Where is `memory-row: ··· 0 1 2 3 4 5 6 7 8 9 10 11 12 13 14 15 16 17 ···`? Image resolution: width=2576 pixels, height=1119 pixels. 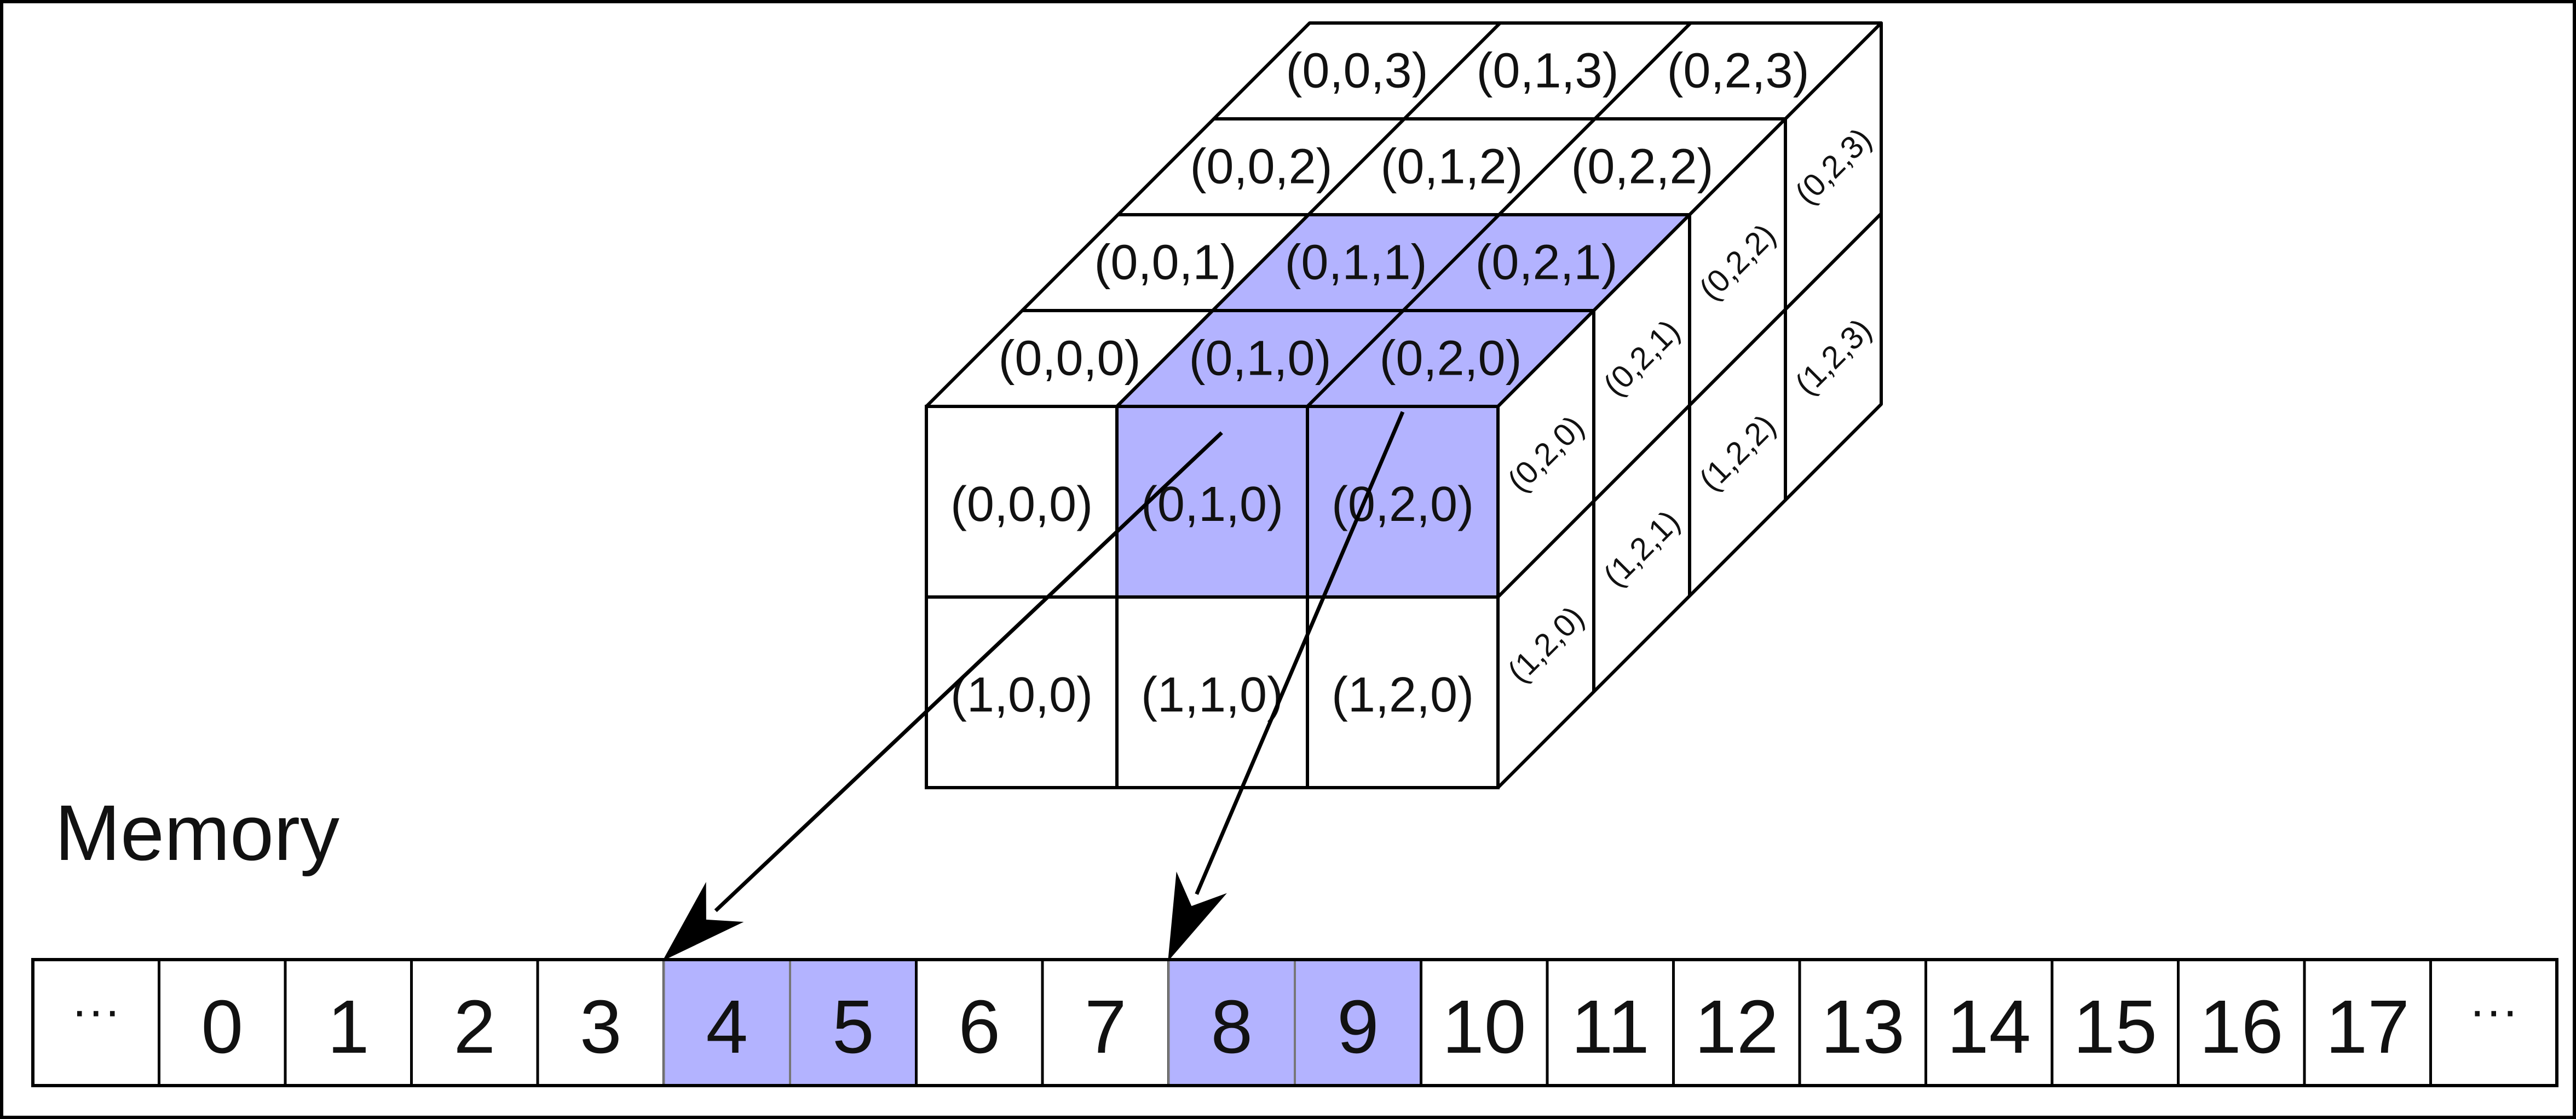
memory-row: ··· 0 1 2 3 4 5 6 7 8 9 10 11 12 13 14 15 16 17 ··· is located at coordinates (1294, 1023).